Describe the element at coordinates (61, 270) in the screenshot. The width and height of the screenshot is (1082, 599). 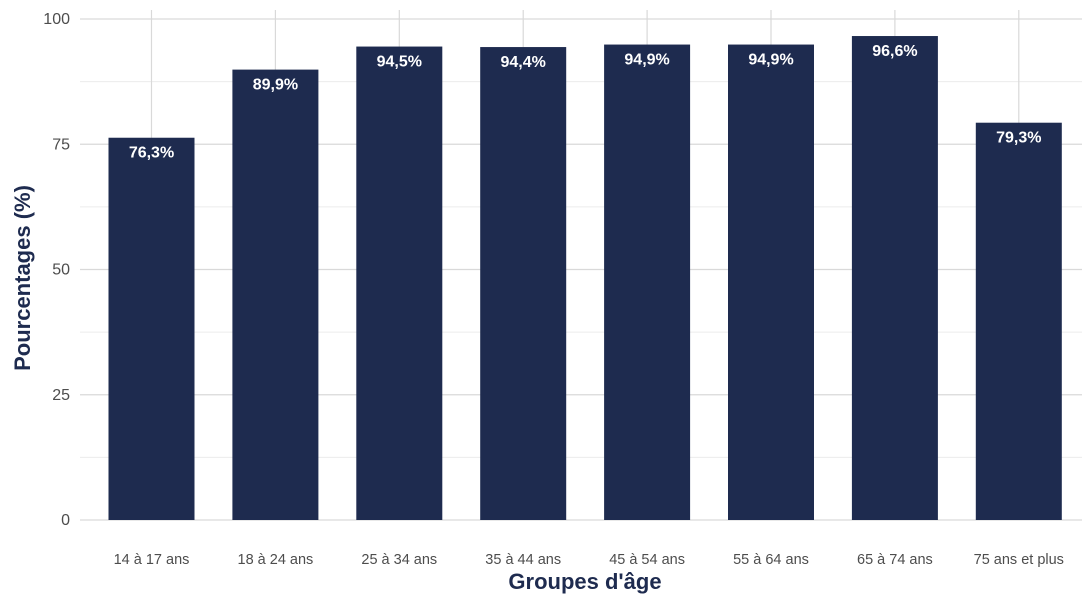
I see `y-tick-label: 50` at that location.